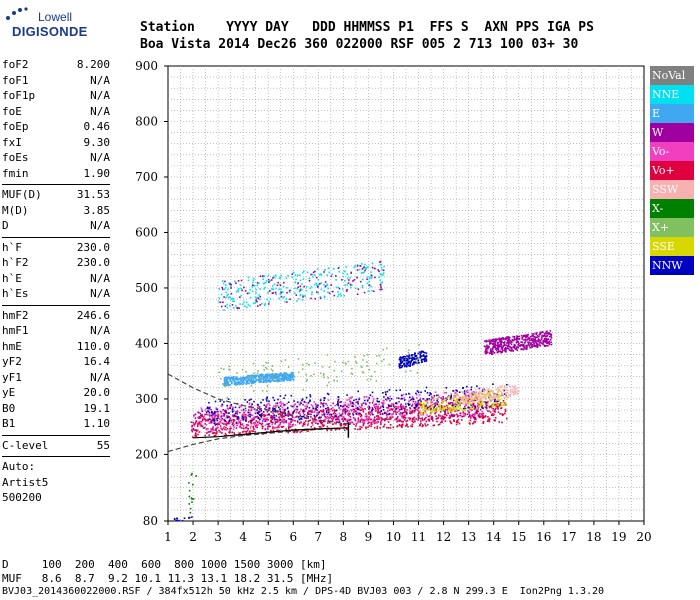  Describe the element at coordinates (97, 126) in the screenshot. I see `param-value: 0.46` at that location.